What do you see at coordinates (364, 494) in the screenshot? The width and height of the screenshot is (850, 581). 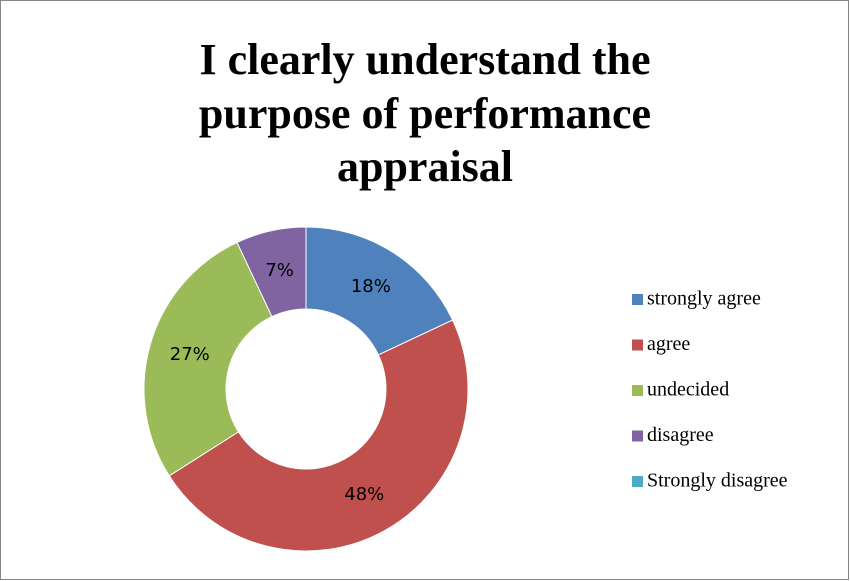 I see `data-label: 48%` at bounding box center [364, 494].